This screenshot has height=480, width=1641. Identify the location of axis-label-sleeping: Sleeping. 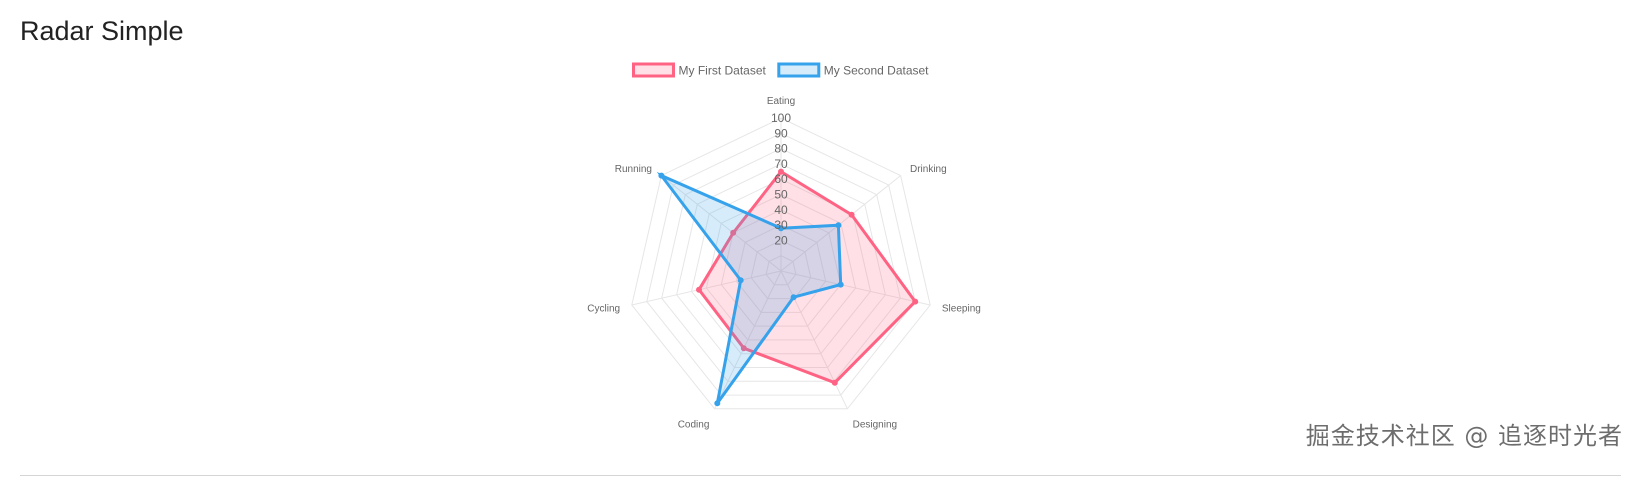
(961, 309).